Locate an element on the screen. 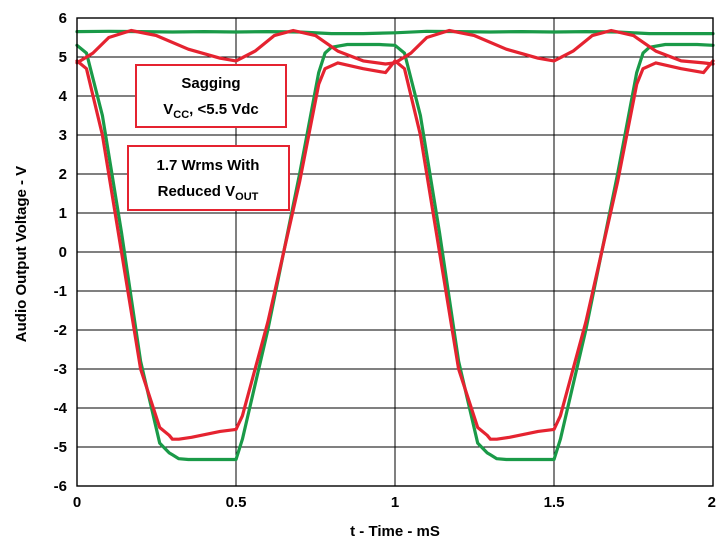  y-axis-label: Audio Output Voltage - V is located at coordinates (21, 254).